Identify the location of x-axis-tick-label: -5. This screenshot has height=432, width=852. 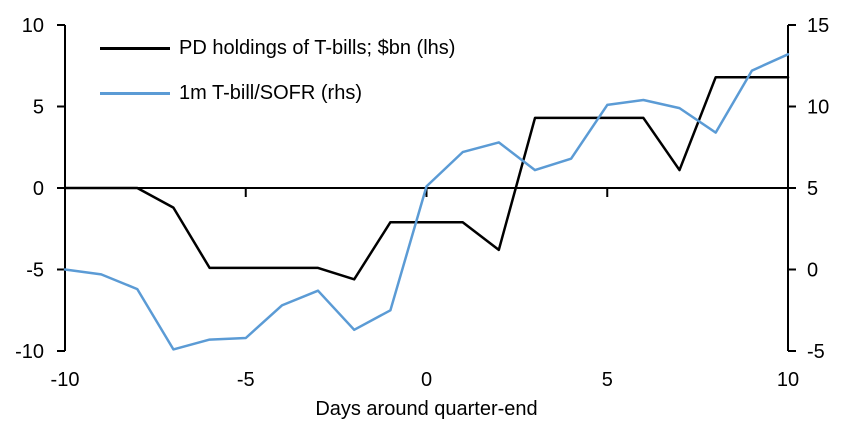
(246, 380).